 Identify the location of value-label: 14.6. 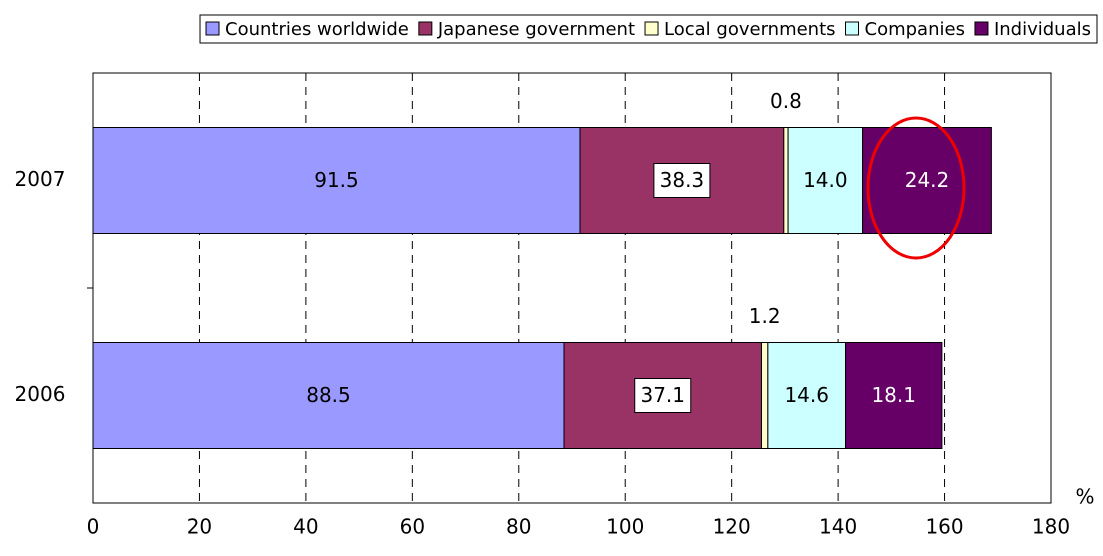
(806, 395).